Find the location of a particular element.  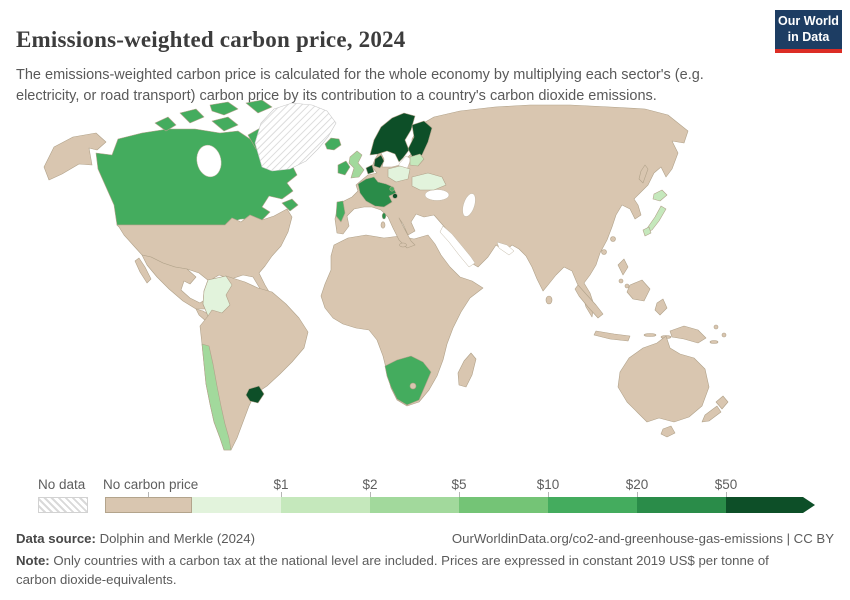

country-madagascar is located at coordinates (467, 370).